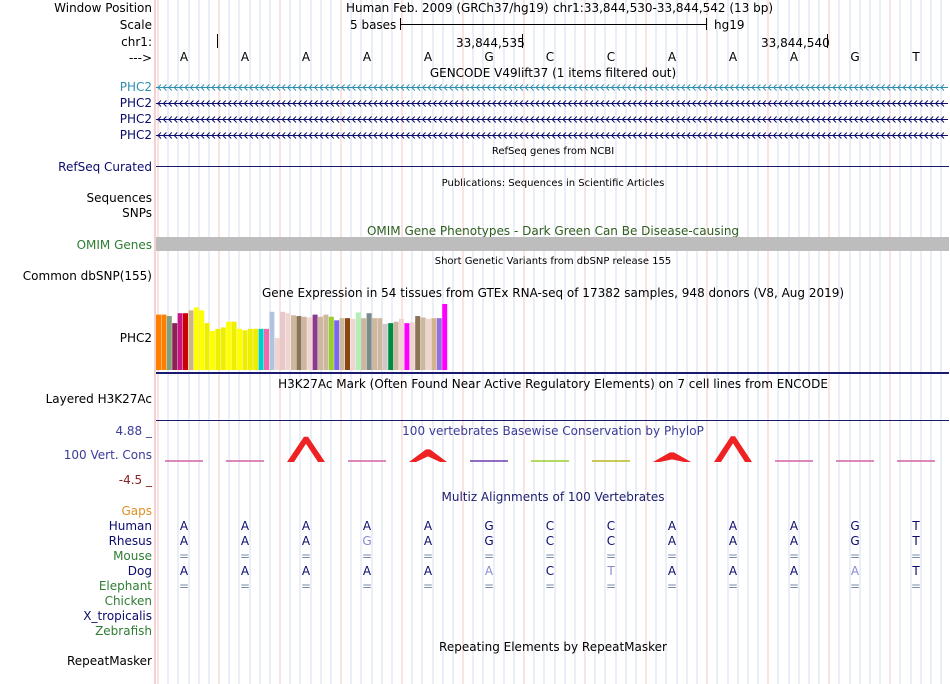 The width and height of the screenshot is (950, 684). I want to click on phylop-peak, so click(428, 455).